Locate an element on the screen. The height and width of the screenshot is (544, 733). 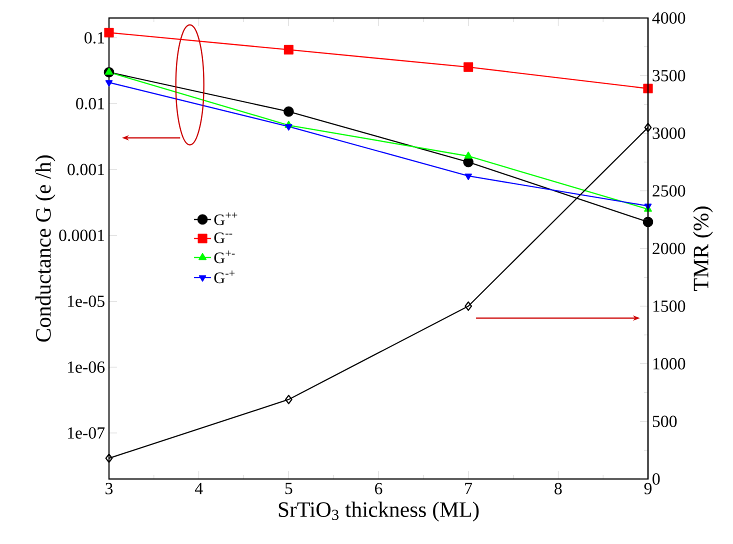
y2-tick-label: 2000 is located at coordinates (669, 248).